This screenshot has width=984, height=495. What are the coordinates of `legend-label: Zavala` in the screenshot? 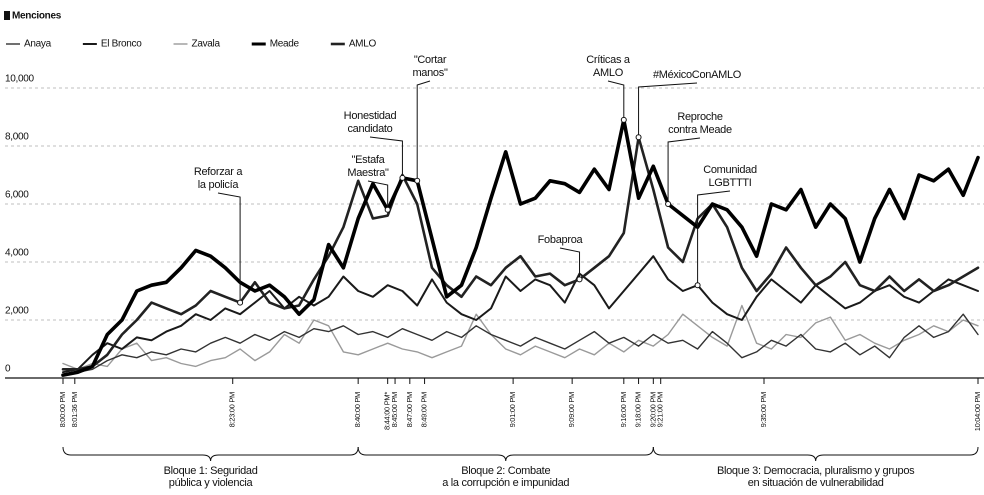 It's located at (206, 44).